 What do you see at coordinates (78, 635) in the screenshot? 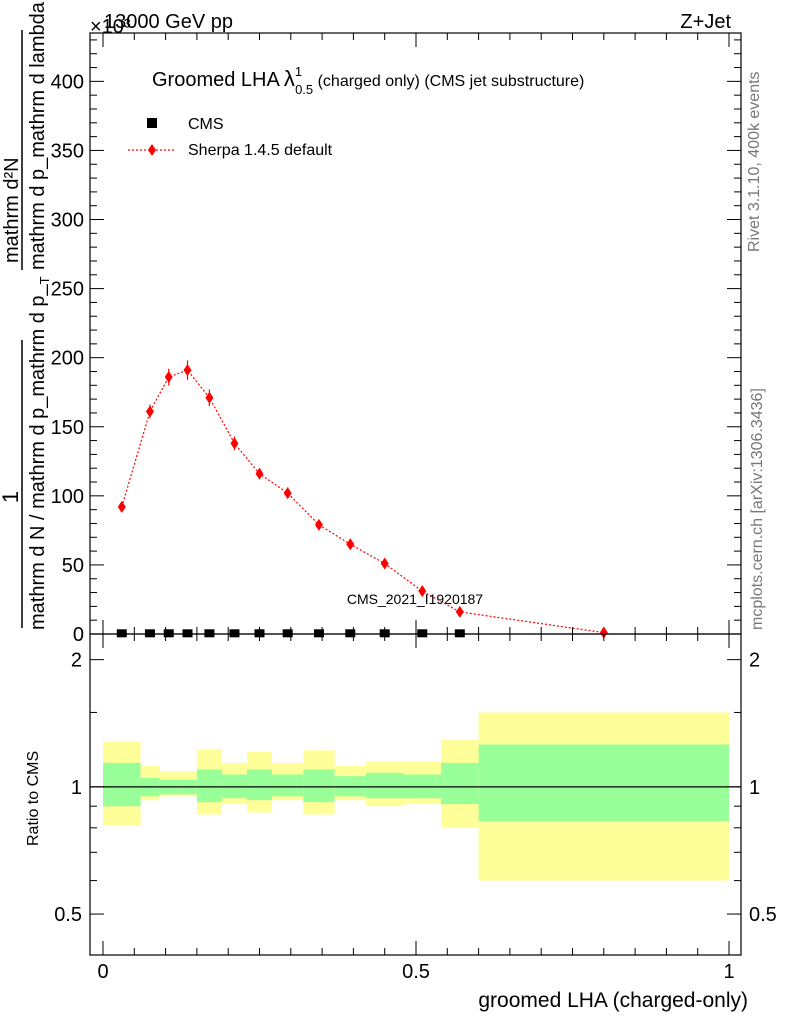
I see `main-y-tick-label: 0` at bounding box center [78, 635].